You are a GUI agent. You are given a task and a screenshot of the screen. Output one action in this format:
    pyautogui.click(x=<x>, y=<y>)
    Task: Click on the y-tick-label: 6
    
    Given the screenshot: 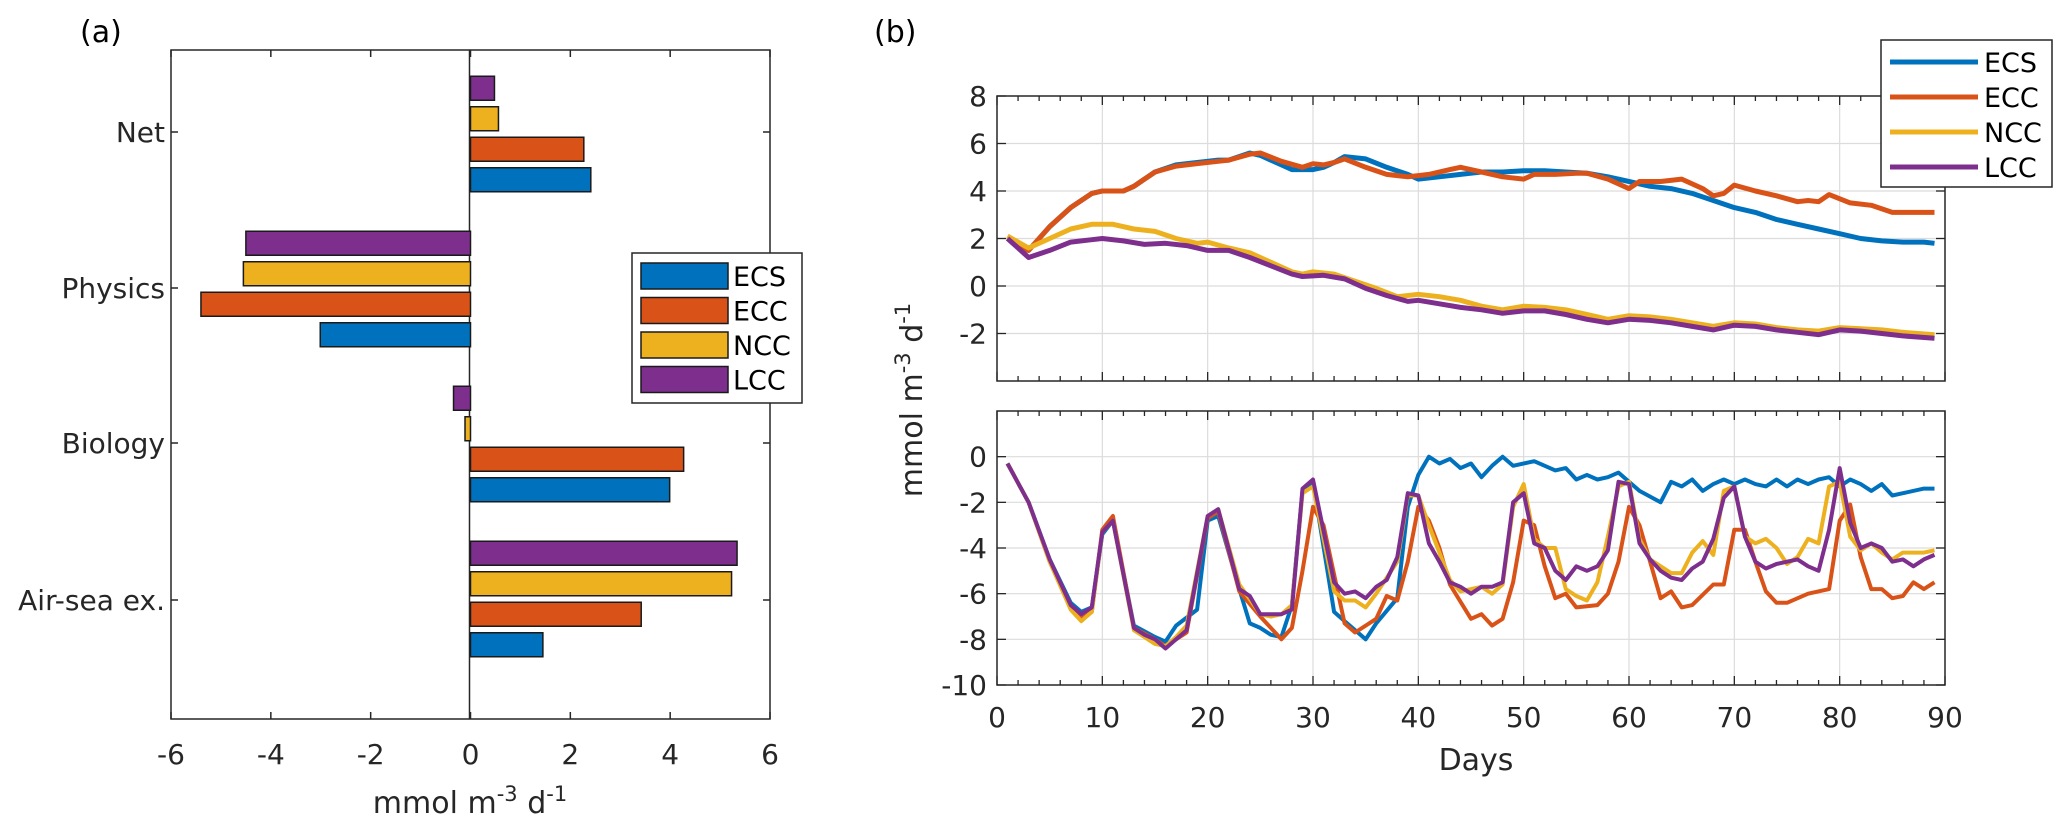 What is the action you would take?
    pyautogui.click(x=978, y=144)
    